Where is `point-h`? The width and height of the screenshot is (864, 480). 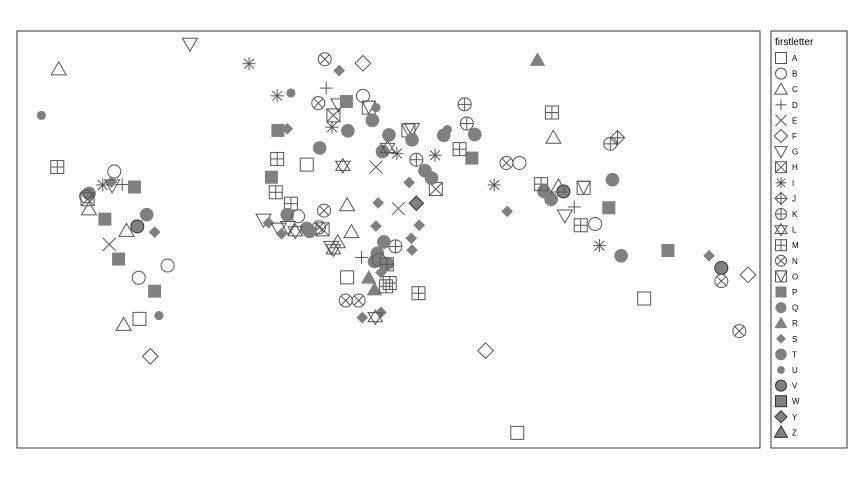 point-h is located at coordinates (87, 199).